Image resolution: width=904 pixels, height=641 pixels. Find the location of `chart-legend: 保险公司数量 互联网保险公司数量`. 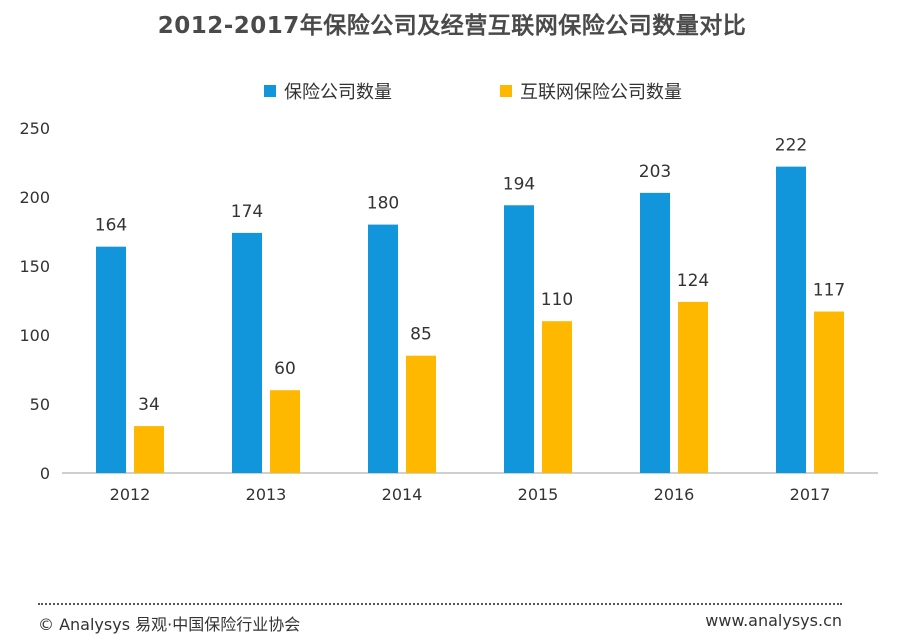

chart-legend: 保险公司数量 互联网保险公司数量 is located at coordinates (452, 91).